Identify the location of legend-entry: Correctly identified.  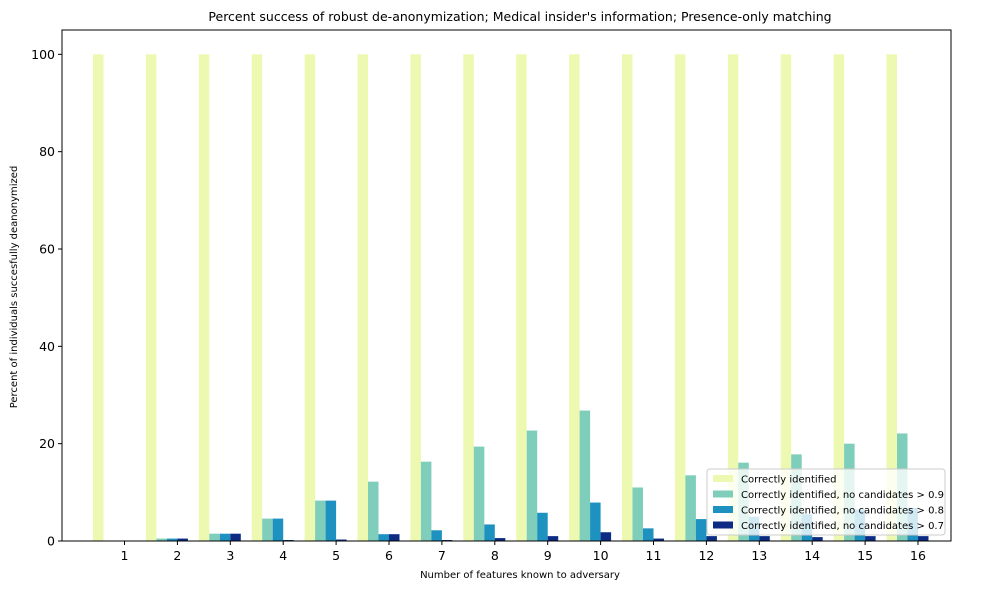
(789, 480).